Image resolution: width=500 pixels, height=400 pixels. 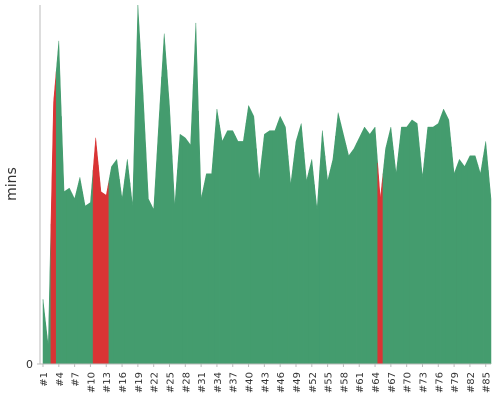 I want to click on y-axis-label: mins, so click(x=12, y=184).